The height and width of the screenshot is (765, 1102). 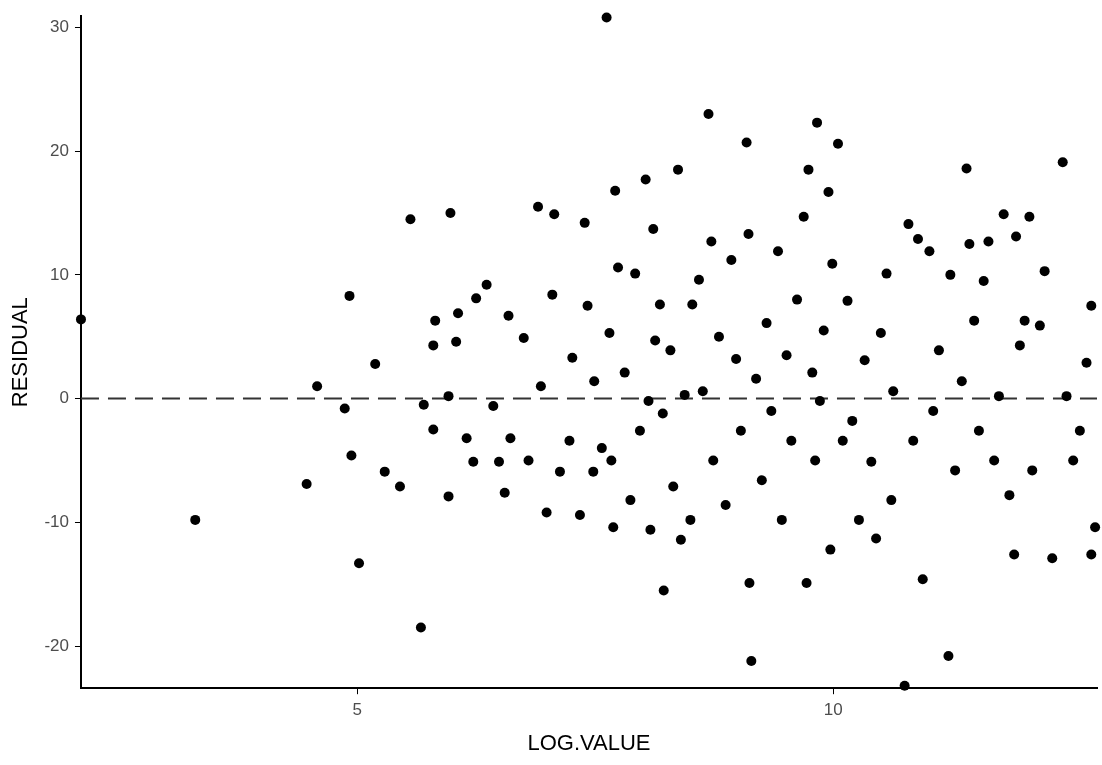 What do you see at coordinates (59, 274) in the screenshot?
I see `y-tick-label: 10` at bounding box center [59, 274].